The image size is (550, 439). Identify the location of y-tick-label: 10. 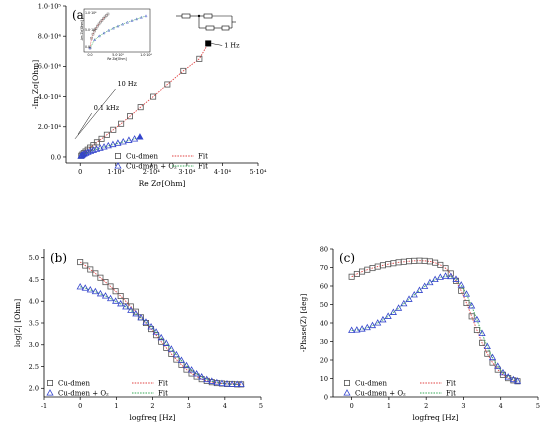
(324, 379).